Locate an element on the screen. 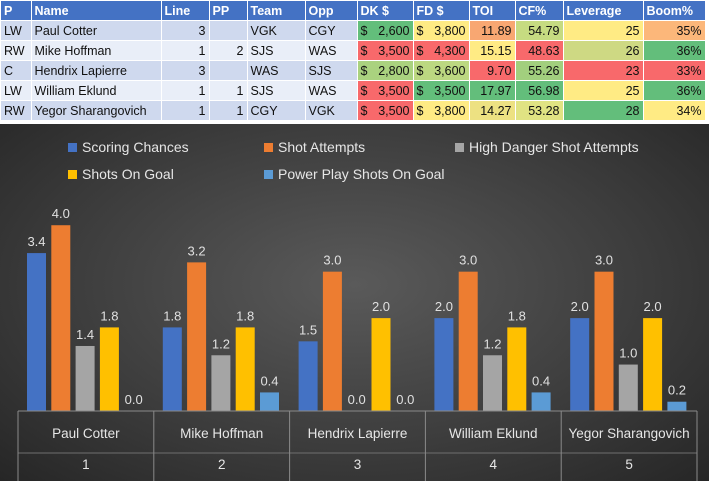 The image size is (709, 481). header-line: Line is located at coordinates (185, 11).